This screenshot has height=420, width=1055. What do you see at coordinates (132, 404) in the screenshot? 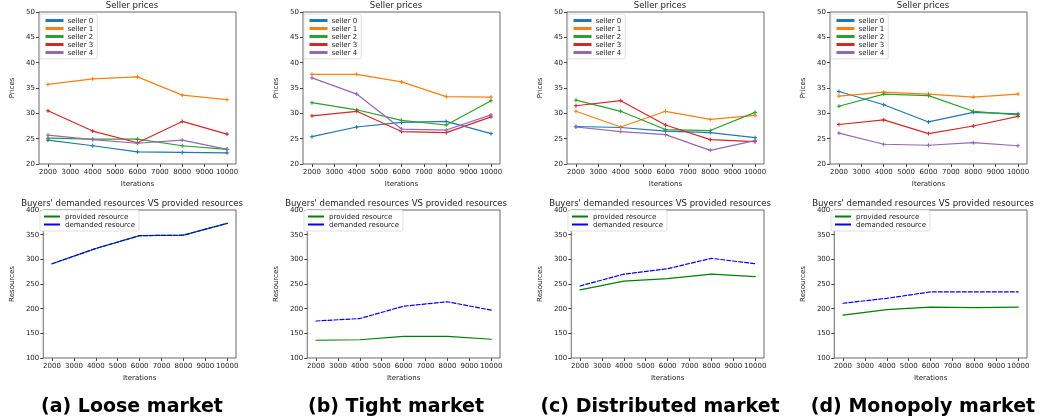
I see `text: (a) Loose market` at bounding box center [132, 404].